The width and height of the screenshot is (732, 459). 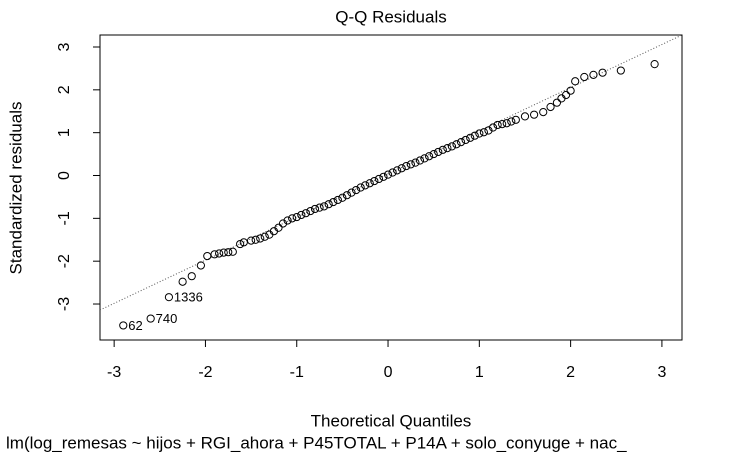 I want to click on y-axis-label: Standardized residuals, so click(x=15, y=188).